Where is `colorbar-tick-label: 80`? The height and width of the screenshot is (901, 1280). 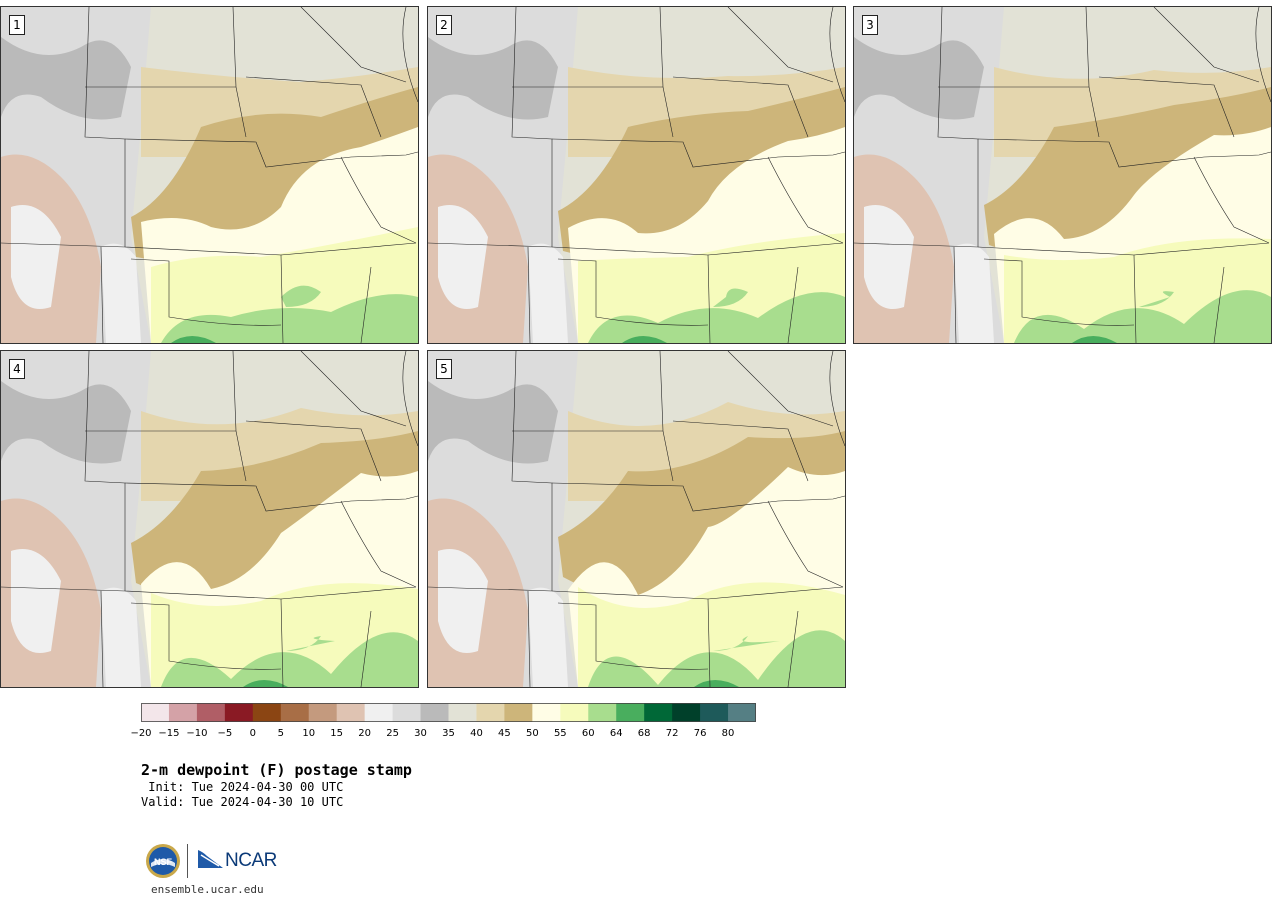 colorbar-tick-label: 80 is located at coordinates (728, 733).